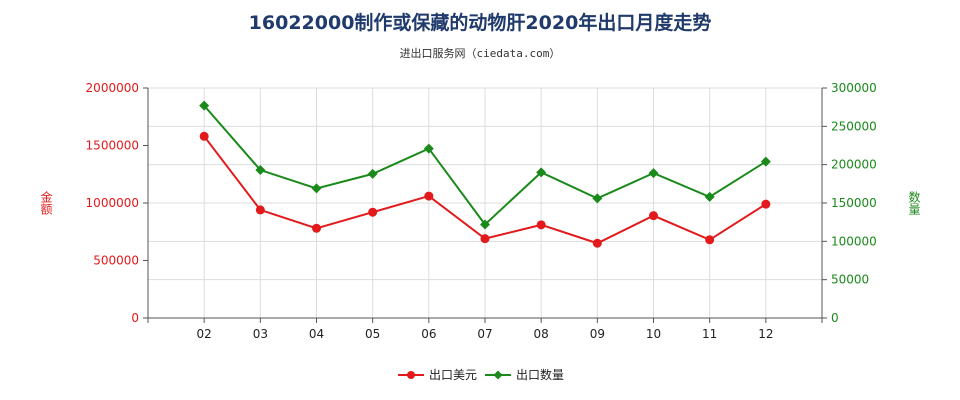 Image resolution: width=960 pixels, height=400 pixels. What do you see at coordinates (453, 375) in the screenshot?
I see `legend-label-usd: 出口美元` at bounding box center [453, 375].